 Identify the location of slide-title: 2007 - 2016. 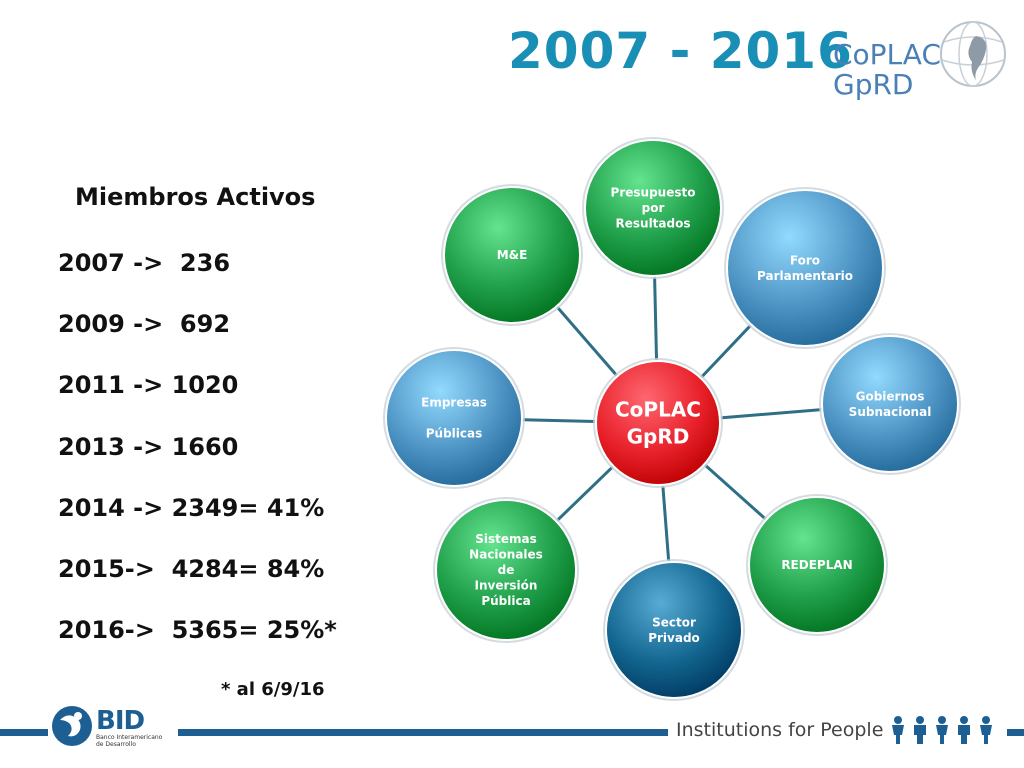
(680, 51).